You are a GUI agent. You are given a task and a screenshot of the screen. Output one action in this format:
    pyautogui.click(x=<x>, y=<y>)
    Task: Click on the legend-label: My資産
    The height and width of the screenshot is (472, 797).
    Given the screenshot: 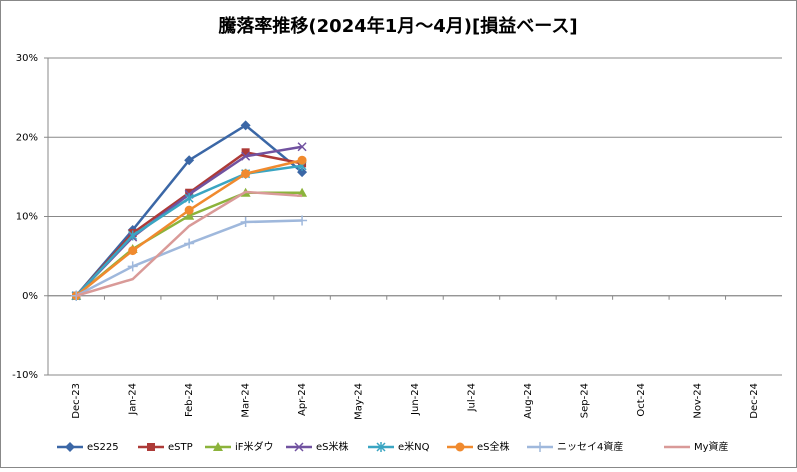 What is the action you would take?
    pyautogui.click(x=711, y=446)
    